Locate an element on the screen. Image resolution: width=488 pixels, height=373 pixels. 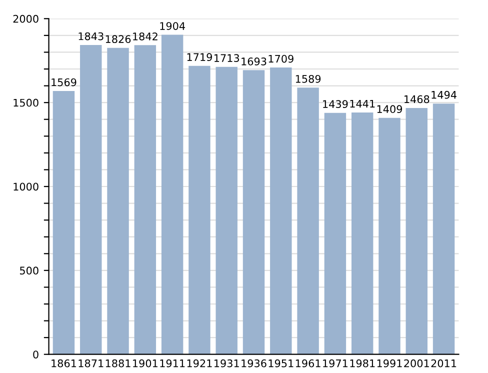
y-tick-label: 500 is located at coordinates (29, 270).